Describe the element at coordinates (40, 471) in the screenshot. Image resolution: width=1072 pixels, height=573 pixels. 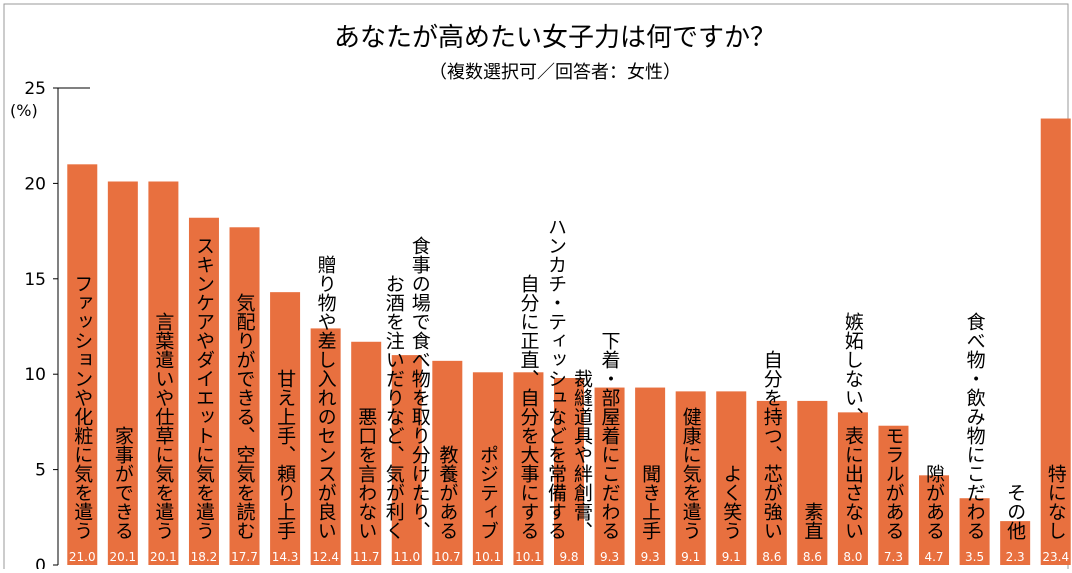
I see `y-tick-label: 5` at that location.